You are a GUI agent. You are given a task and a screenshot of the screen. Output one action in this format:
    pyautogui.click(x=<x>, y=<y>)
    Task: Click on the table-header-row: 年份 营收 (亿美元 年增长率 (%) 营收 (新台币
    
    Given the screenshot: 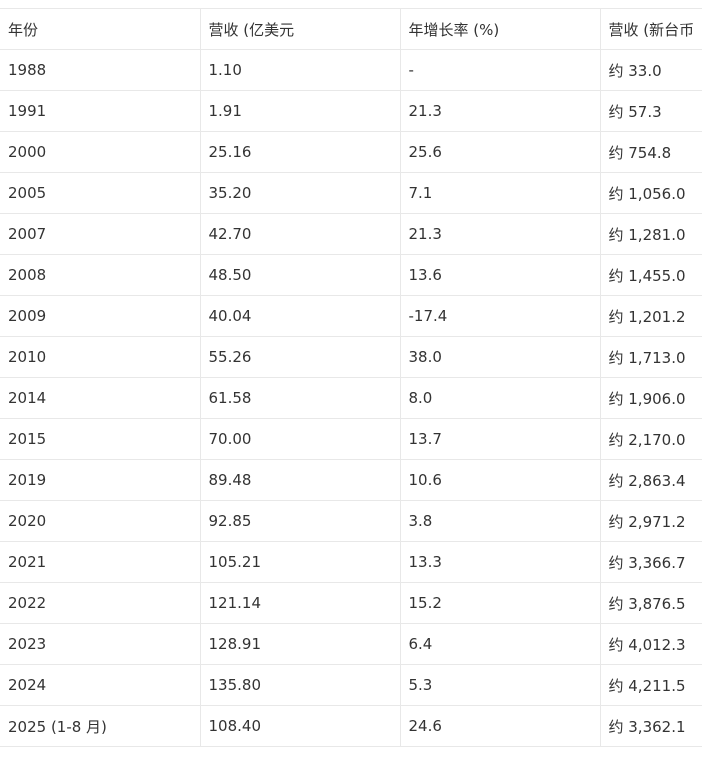 What is the action you would take?
    pyautogui.click(x=351, y=29)
    